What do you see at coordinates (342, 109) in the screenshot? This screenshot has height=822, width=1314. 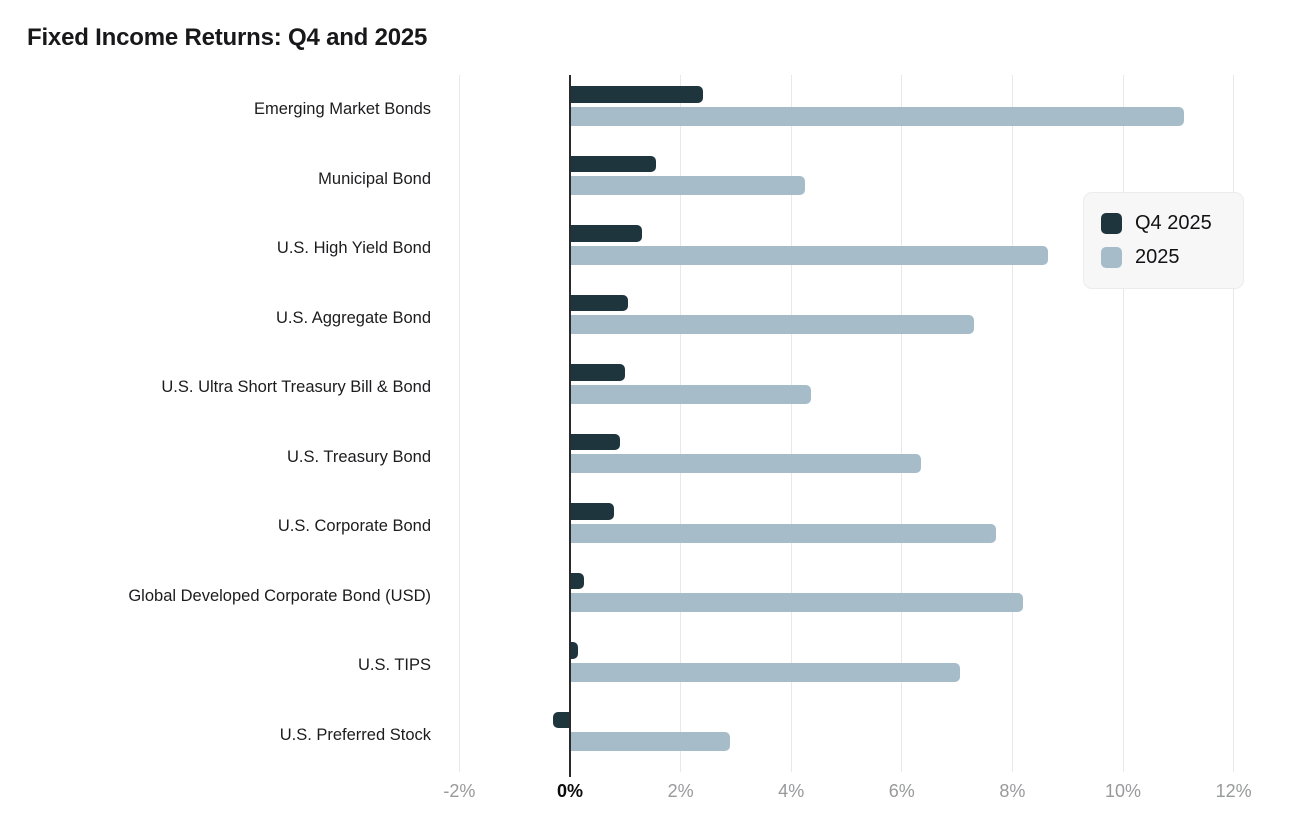 I see `category-label: Emerging Market Bonds` at bounding box center [342, 109].